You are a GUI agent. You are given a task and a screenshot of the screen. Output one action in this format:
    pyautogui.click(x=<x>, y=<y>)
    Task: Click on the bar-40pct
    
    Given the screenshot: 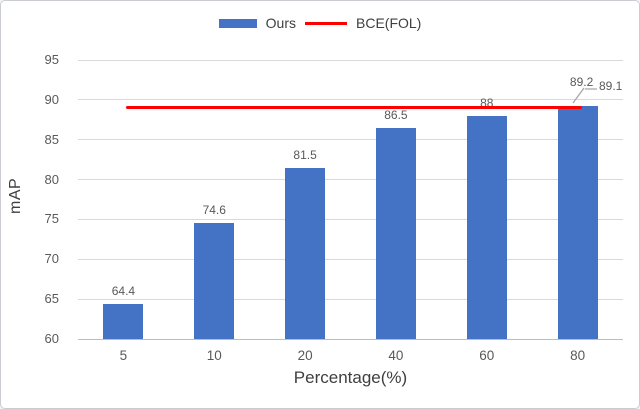 What is the action you would take?
    pyautogui.click(x=395, y=233)
    